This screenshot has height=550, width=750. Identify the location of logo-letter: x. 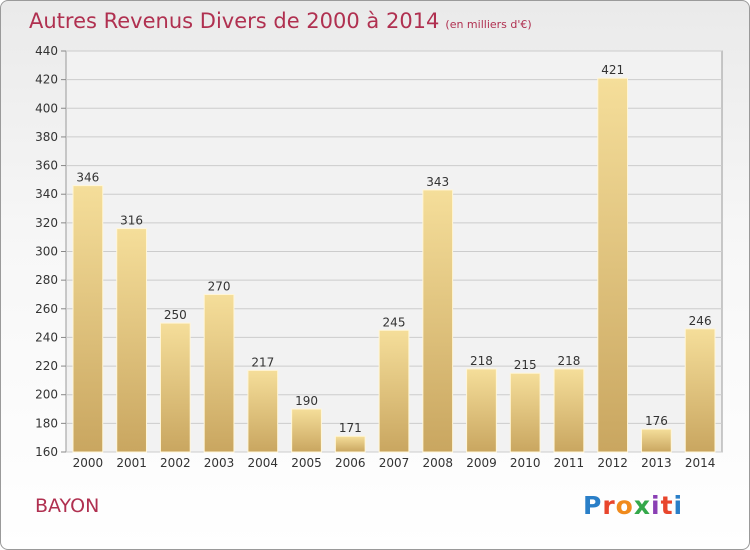
(642, 505).